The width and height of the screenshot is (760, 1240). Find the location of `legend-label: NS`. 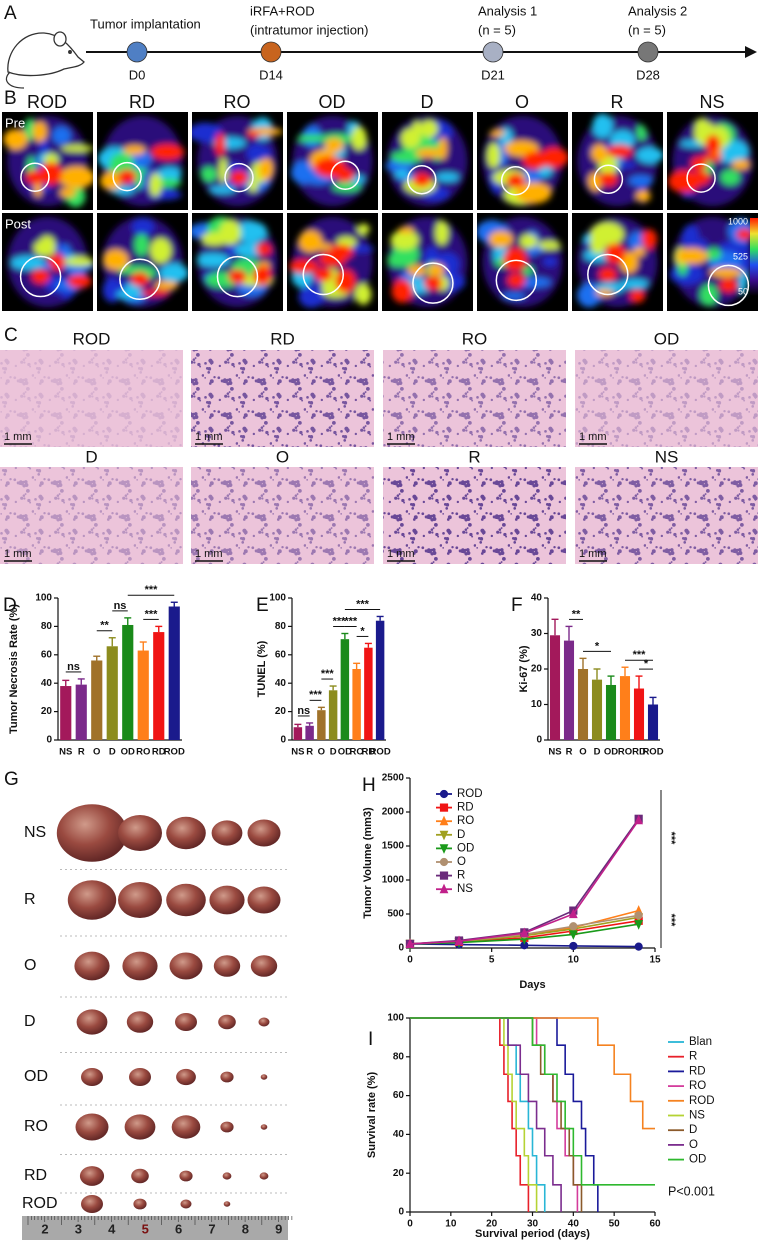

legend-label: NS is located at coordinates (697, 1116).